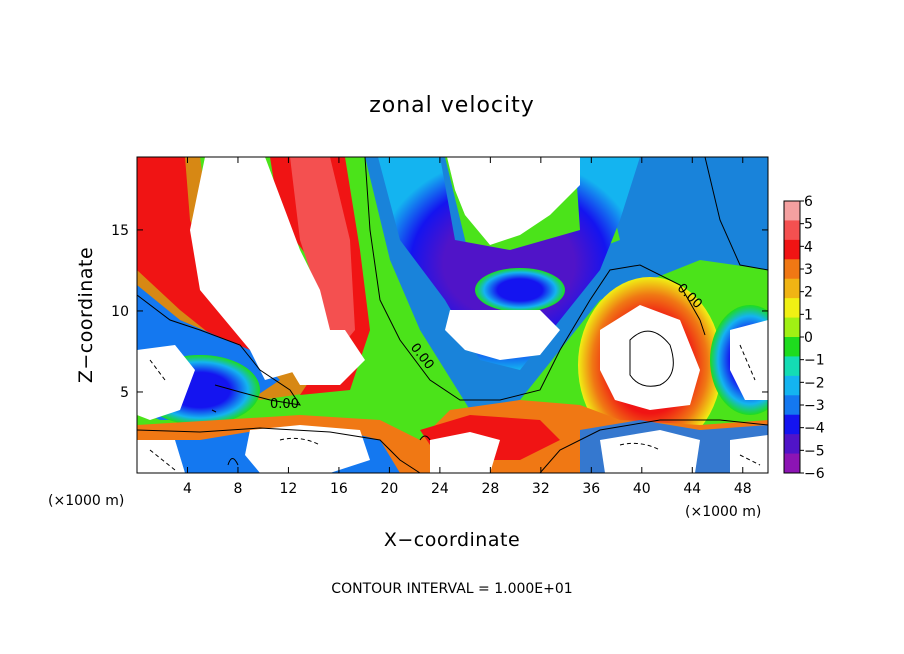  I want to click on chart-title: zonal velocity, so click(452, 105).